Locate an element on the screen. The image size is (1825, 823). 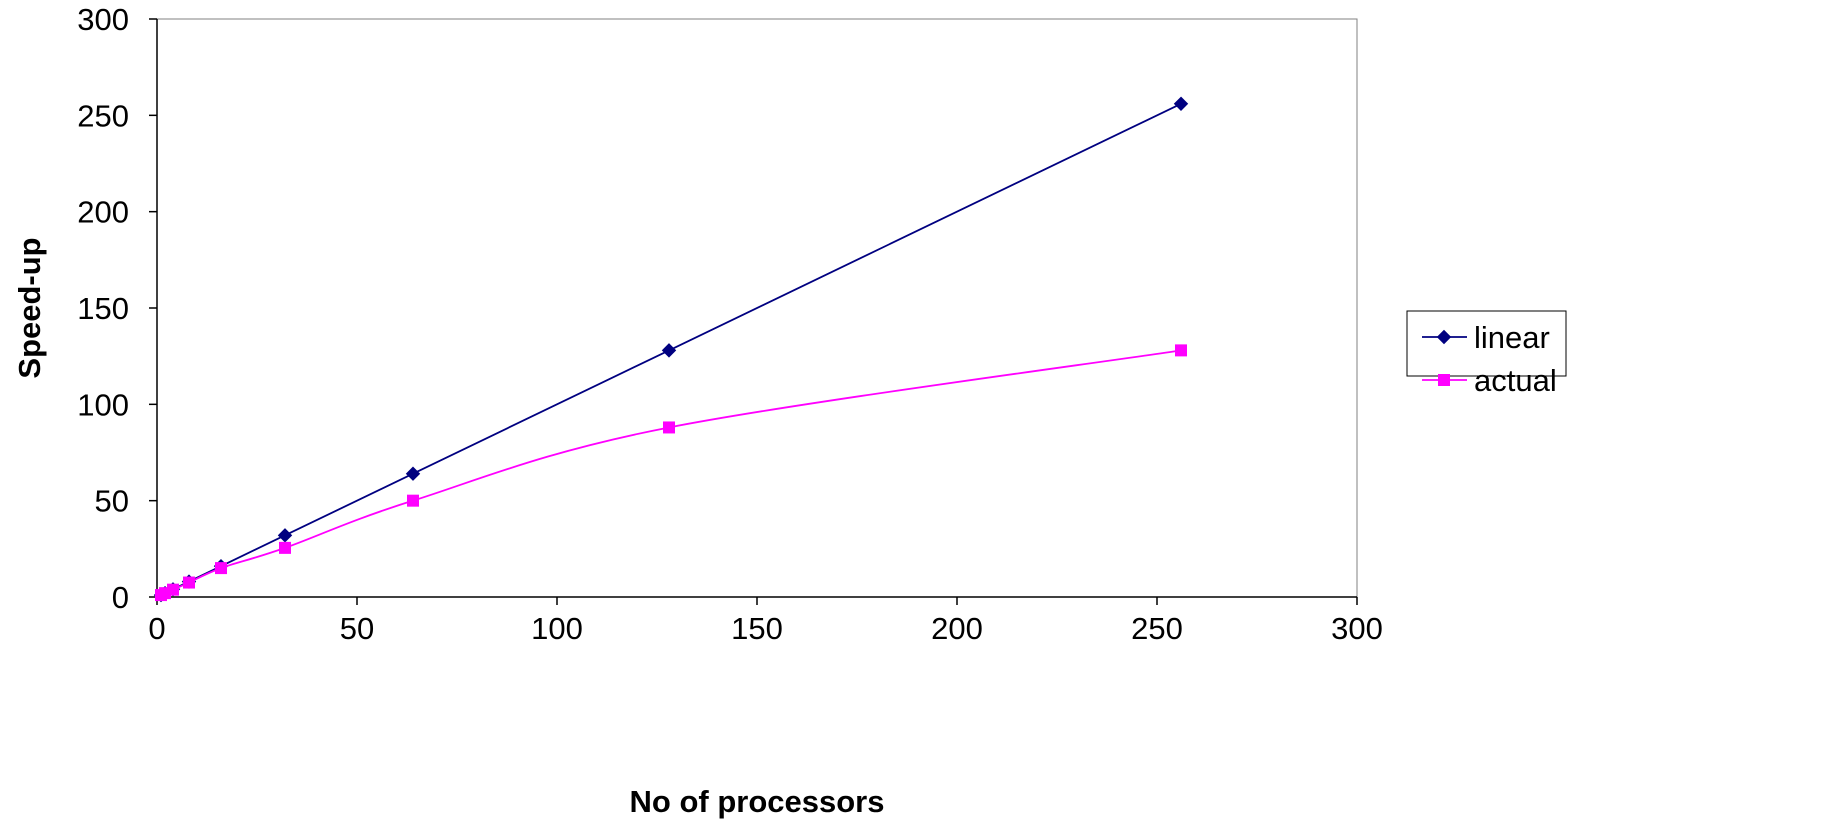
y-tick-label: 100 is located at coordinates (103, 404).